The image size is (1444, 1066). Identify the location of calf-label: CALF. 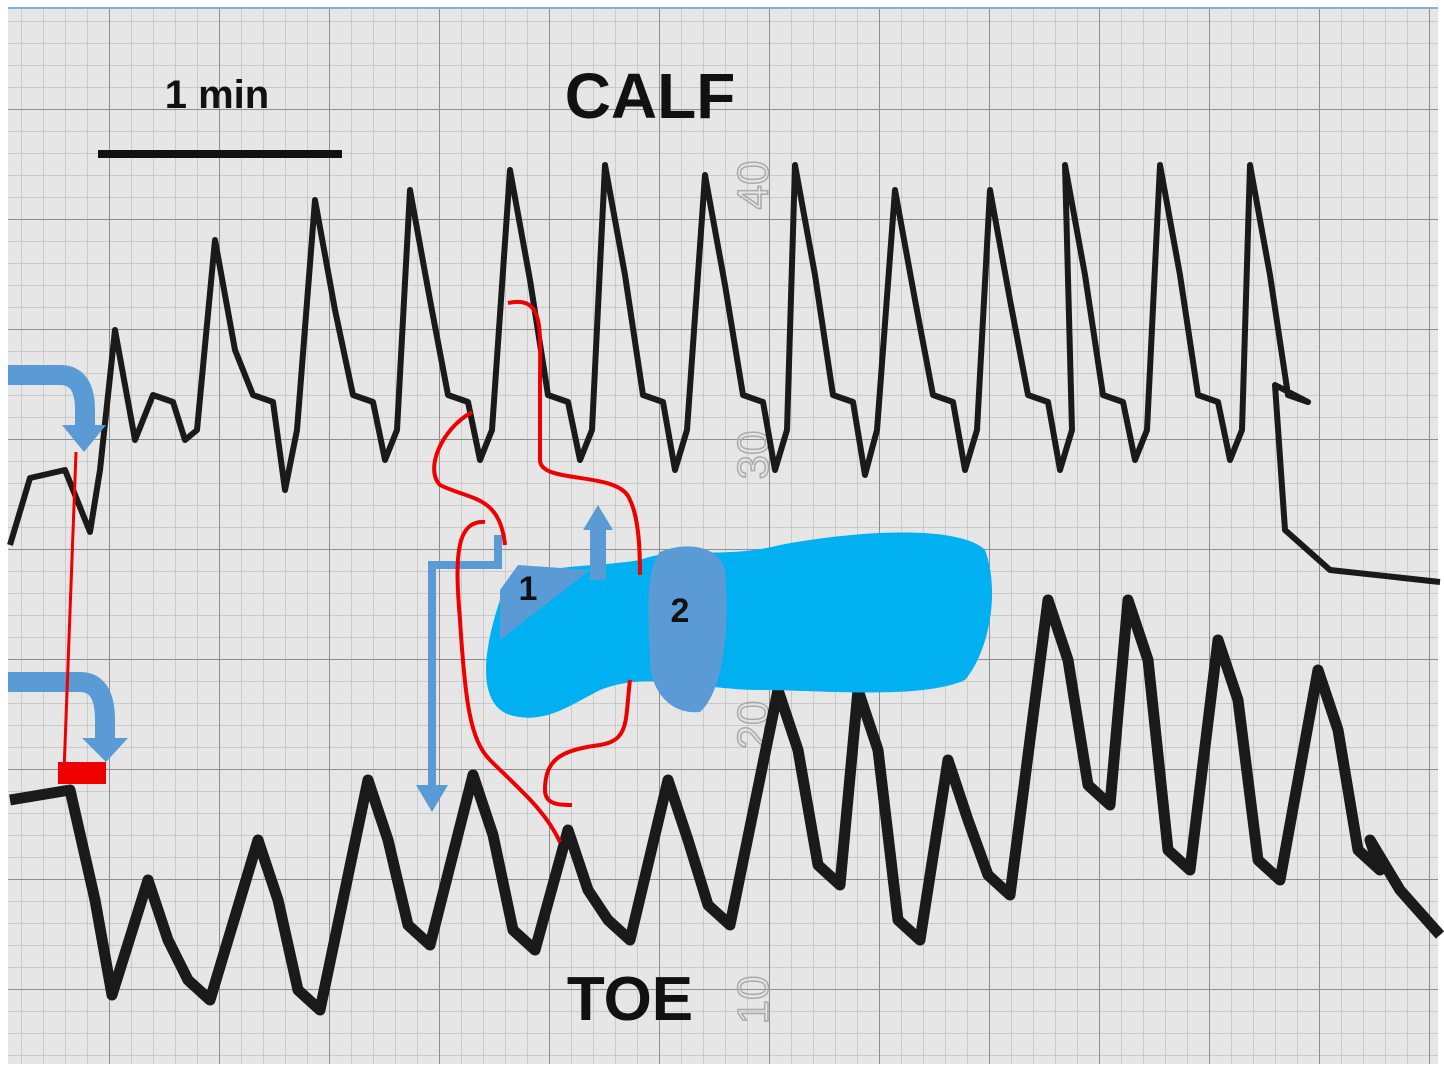
(650, 96).